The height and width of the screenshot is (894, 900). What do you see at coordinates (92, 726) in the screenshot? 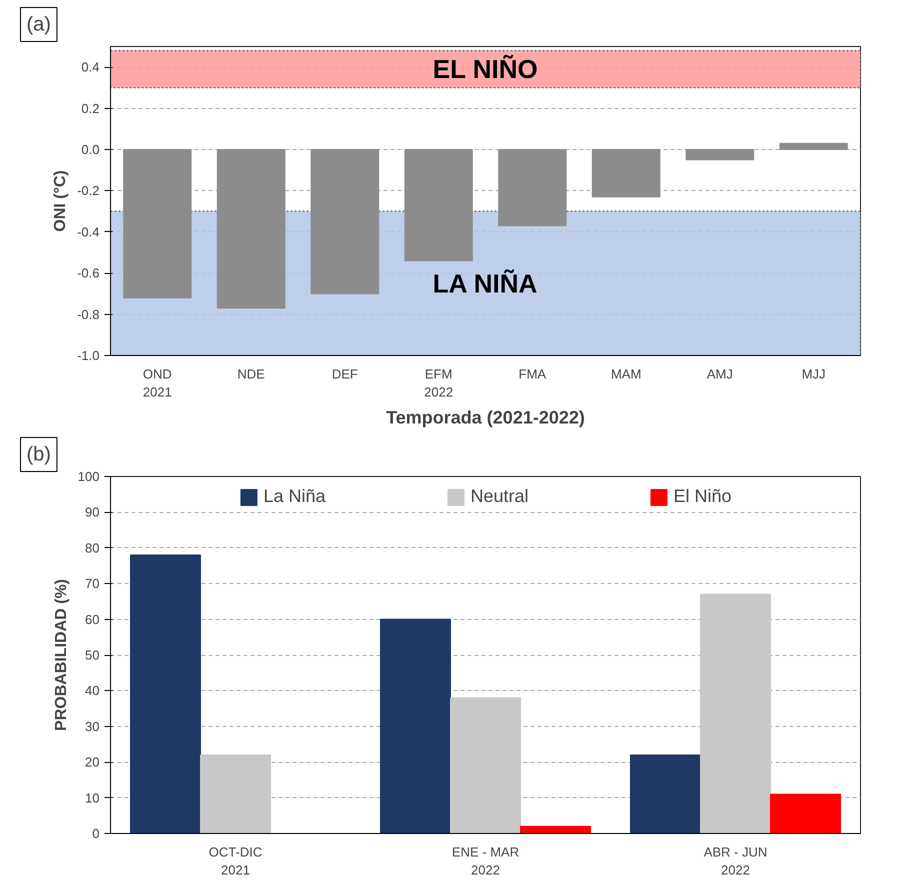
I see `y-tick-label: 30` at bounding box center [92, 726].